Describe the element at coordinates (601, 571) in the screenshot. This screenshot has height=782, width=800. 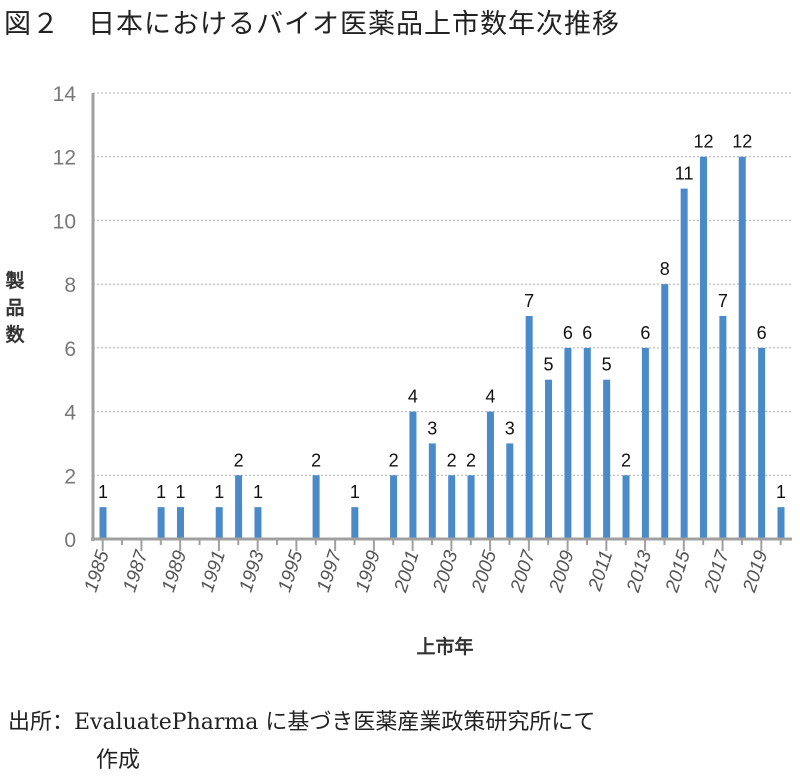
I see `x-tick-label: 2011` at that location.